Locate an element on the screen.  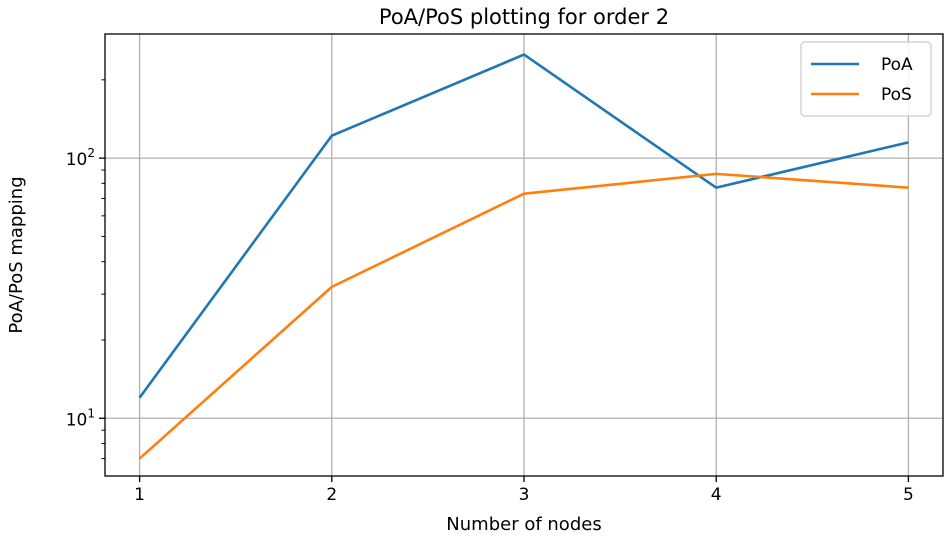
x-tick-label: 1 is located at coordinates (139, 495).